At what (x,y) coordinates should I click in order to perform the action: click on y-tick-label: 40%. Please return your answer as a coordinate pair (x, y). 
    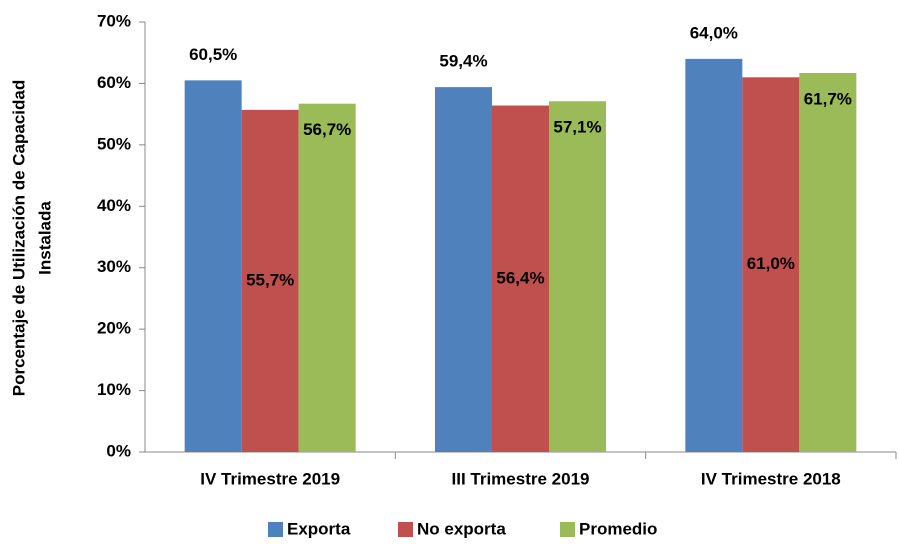
    Looking at the image, I should click on (114, 205).